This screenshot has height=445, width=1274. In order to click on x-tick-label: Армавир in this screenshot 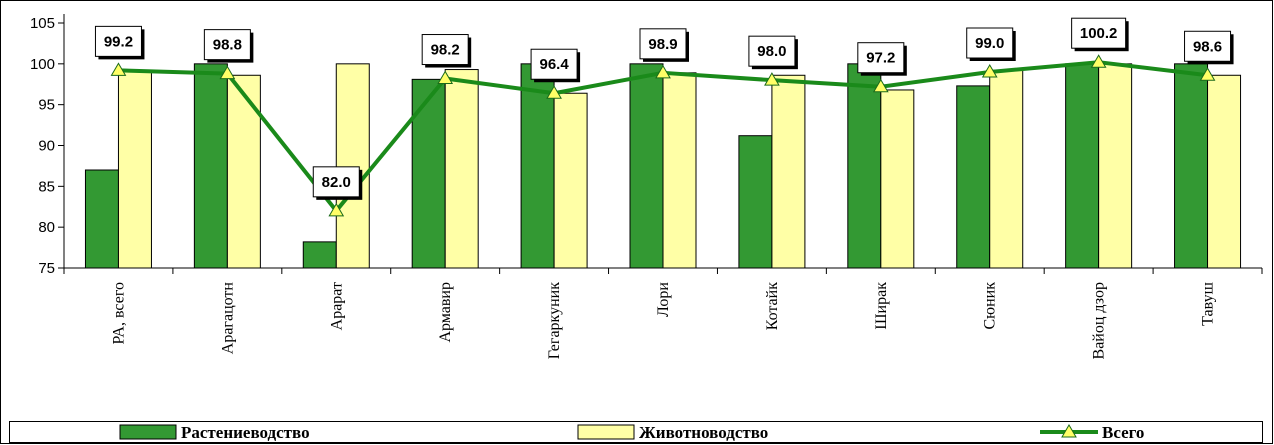, I will do `click(445, 312)`.